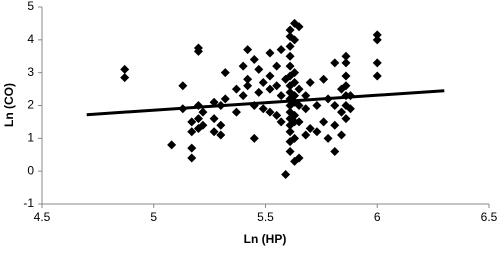 This screenshot has width=500, height=256. I want to click on y-tick-label: 3, so click(30, 72).